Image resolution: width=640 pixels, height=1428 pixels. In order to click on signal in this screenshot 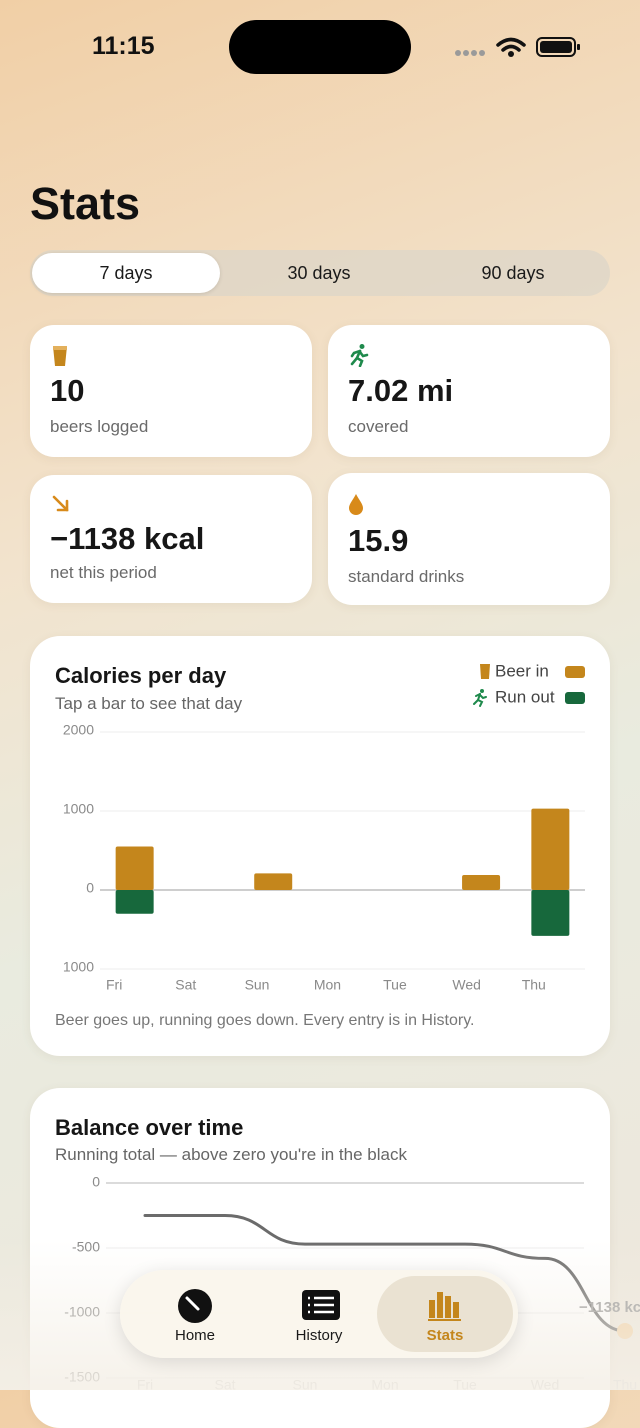, I will do `click(470, 53)`.